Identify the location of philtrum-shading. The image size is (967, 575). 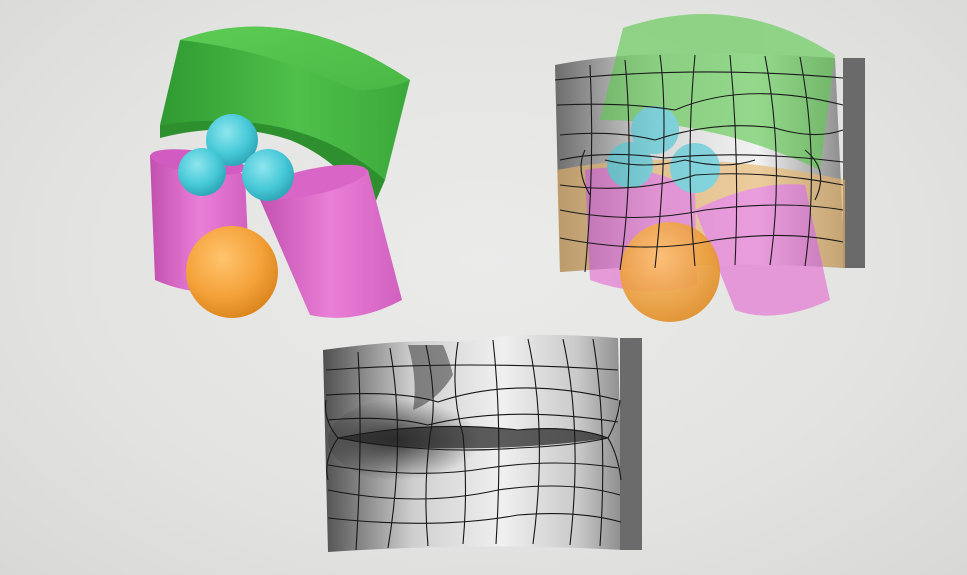
(430, 377).